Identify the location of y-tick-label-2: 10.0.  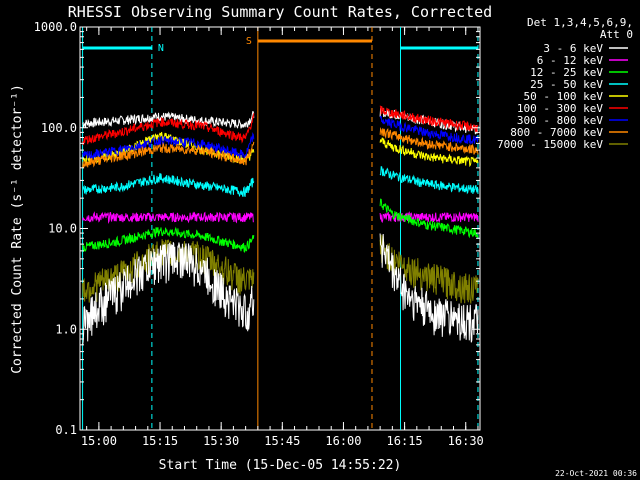
(62, 229).